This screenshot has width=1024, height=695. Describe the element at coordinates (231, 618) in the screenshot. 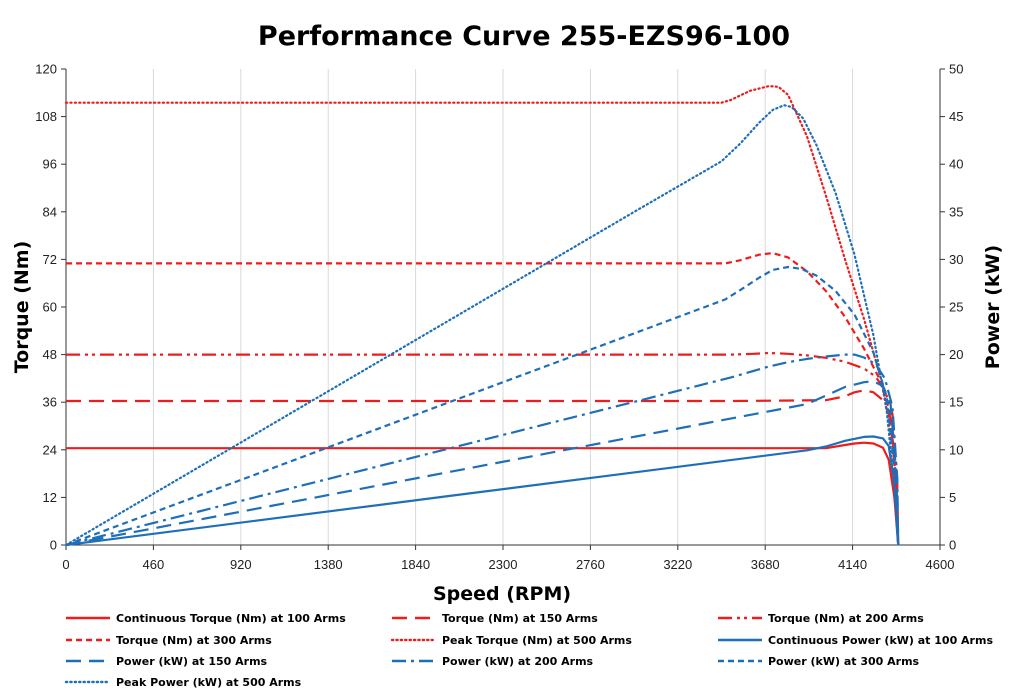

I see `legend-label: Continuous Torque (Nm) at 100 Arms` at that location.